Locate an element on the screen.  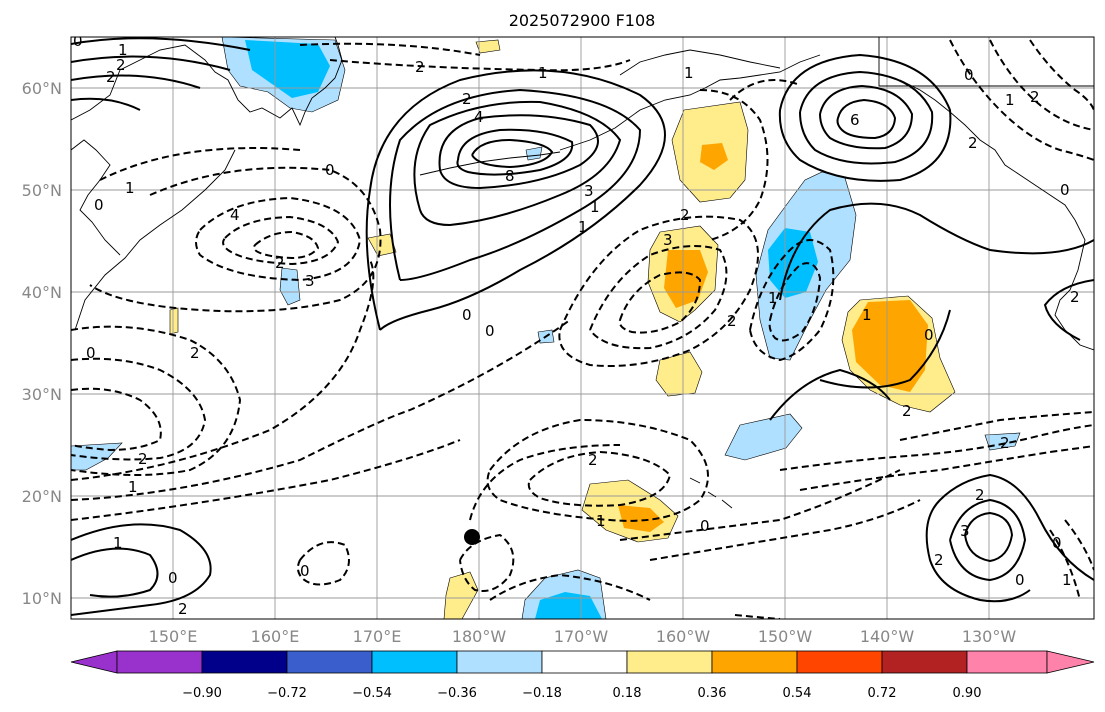
colorbar is located at coordinates (582, 662).